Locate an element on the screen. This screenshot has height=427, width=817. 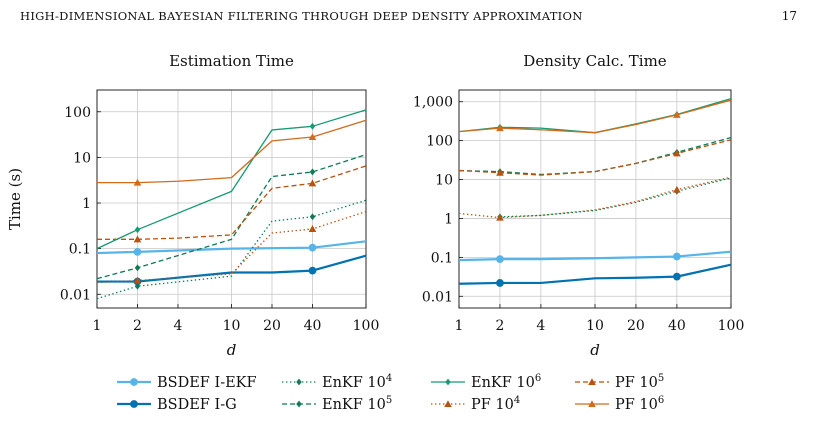
y-tick-label: 1,000 is located at coordinates (433, 103).